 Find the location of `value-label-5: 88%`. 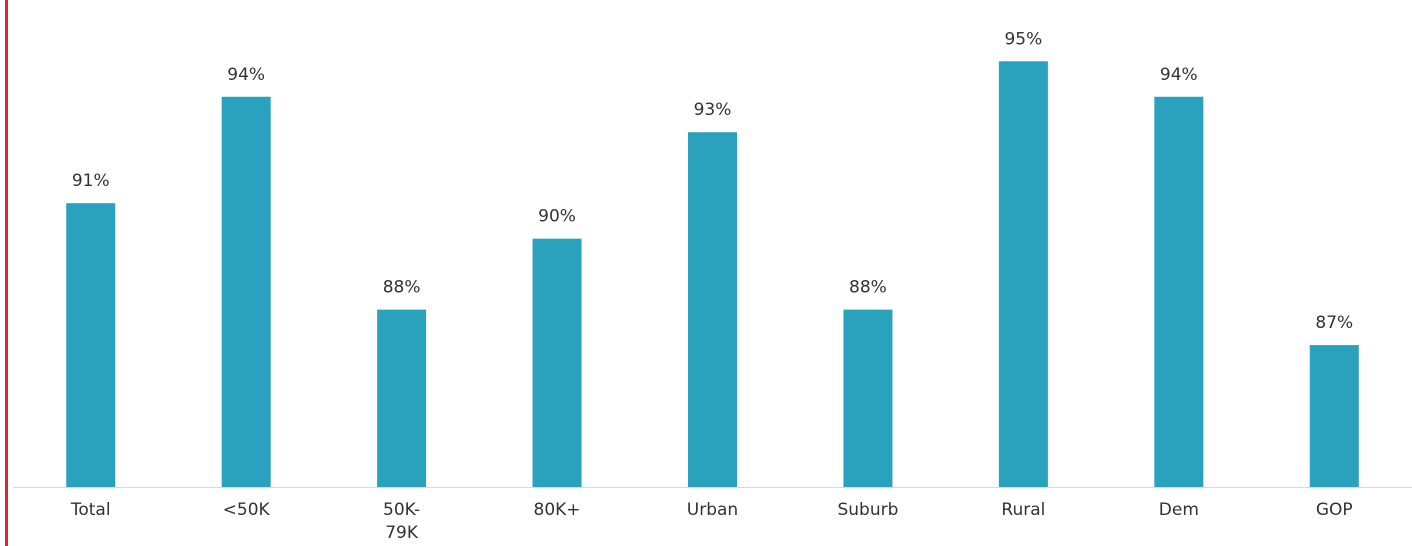

value-label-5: 88% is located at coordinates (868, 288).